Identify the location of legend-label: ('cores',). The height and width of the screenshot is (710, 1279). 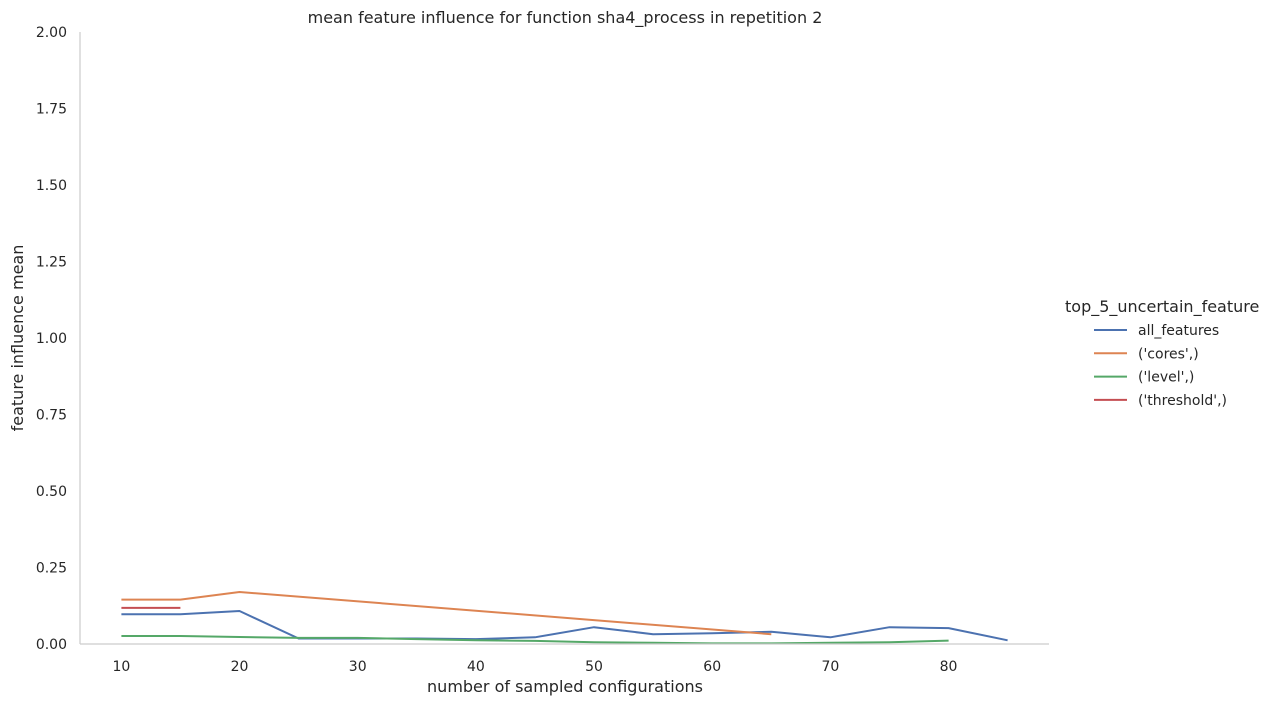
(1168, 354).